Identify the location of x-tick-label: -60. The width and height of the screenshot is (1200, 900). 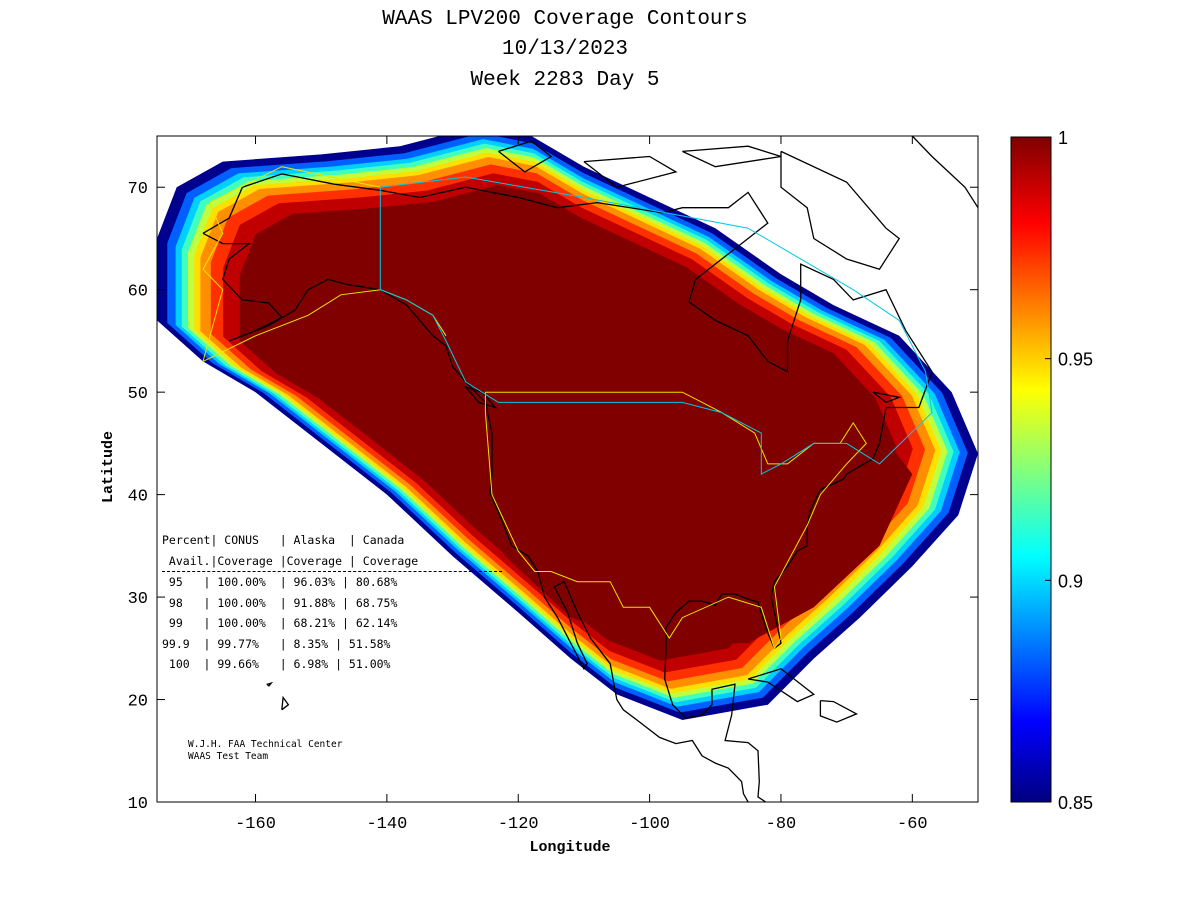
(912, 824).